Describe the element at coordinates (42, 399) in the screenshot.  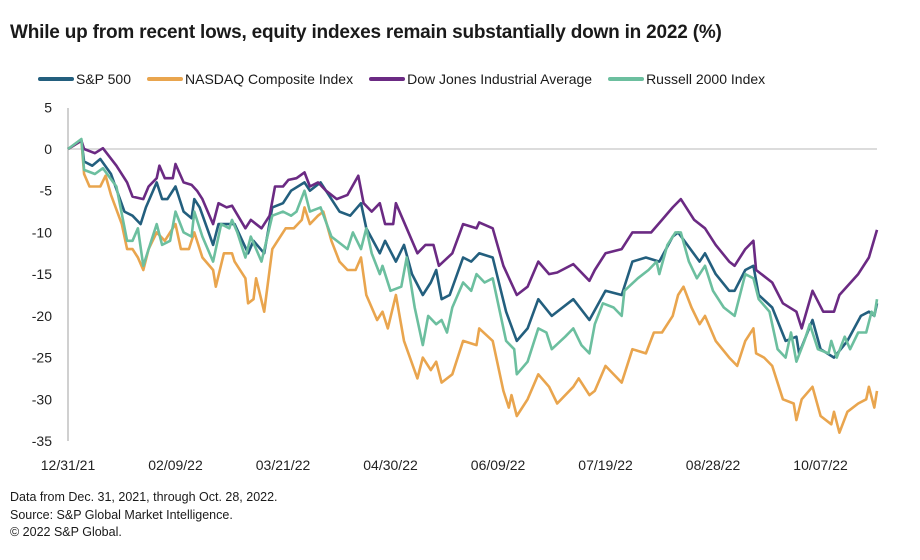
I see `y-tick-label: -30` at that location.